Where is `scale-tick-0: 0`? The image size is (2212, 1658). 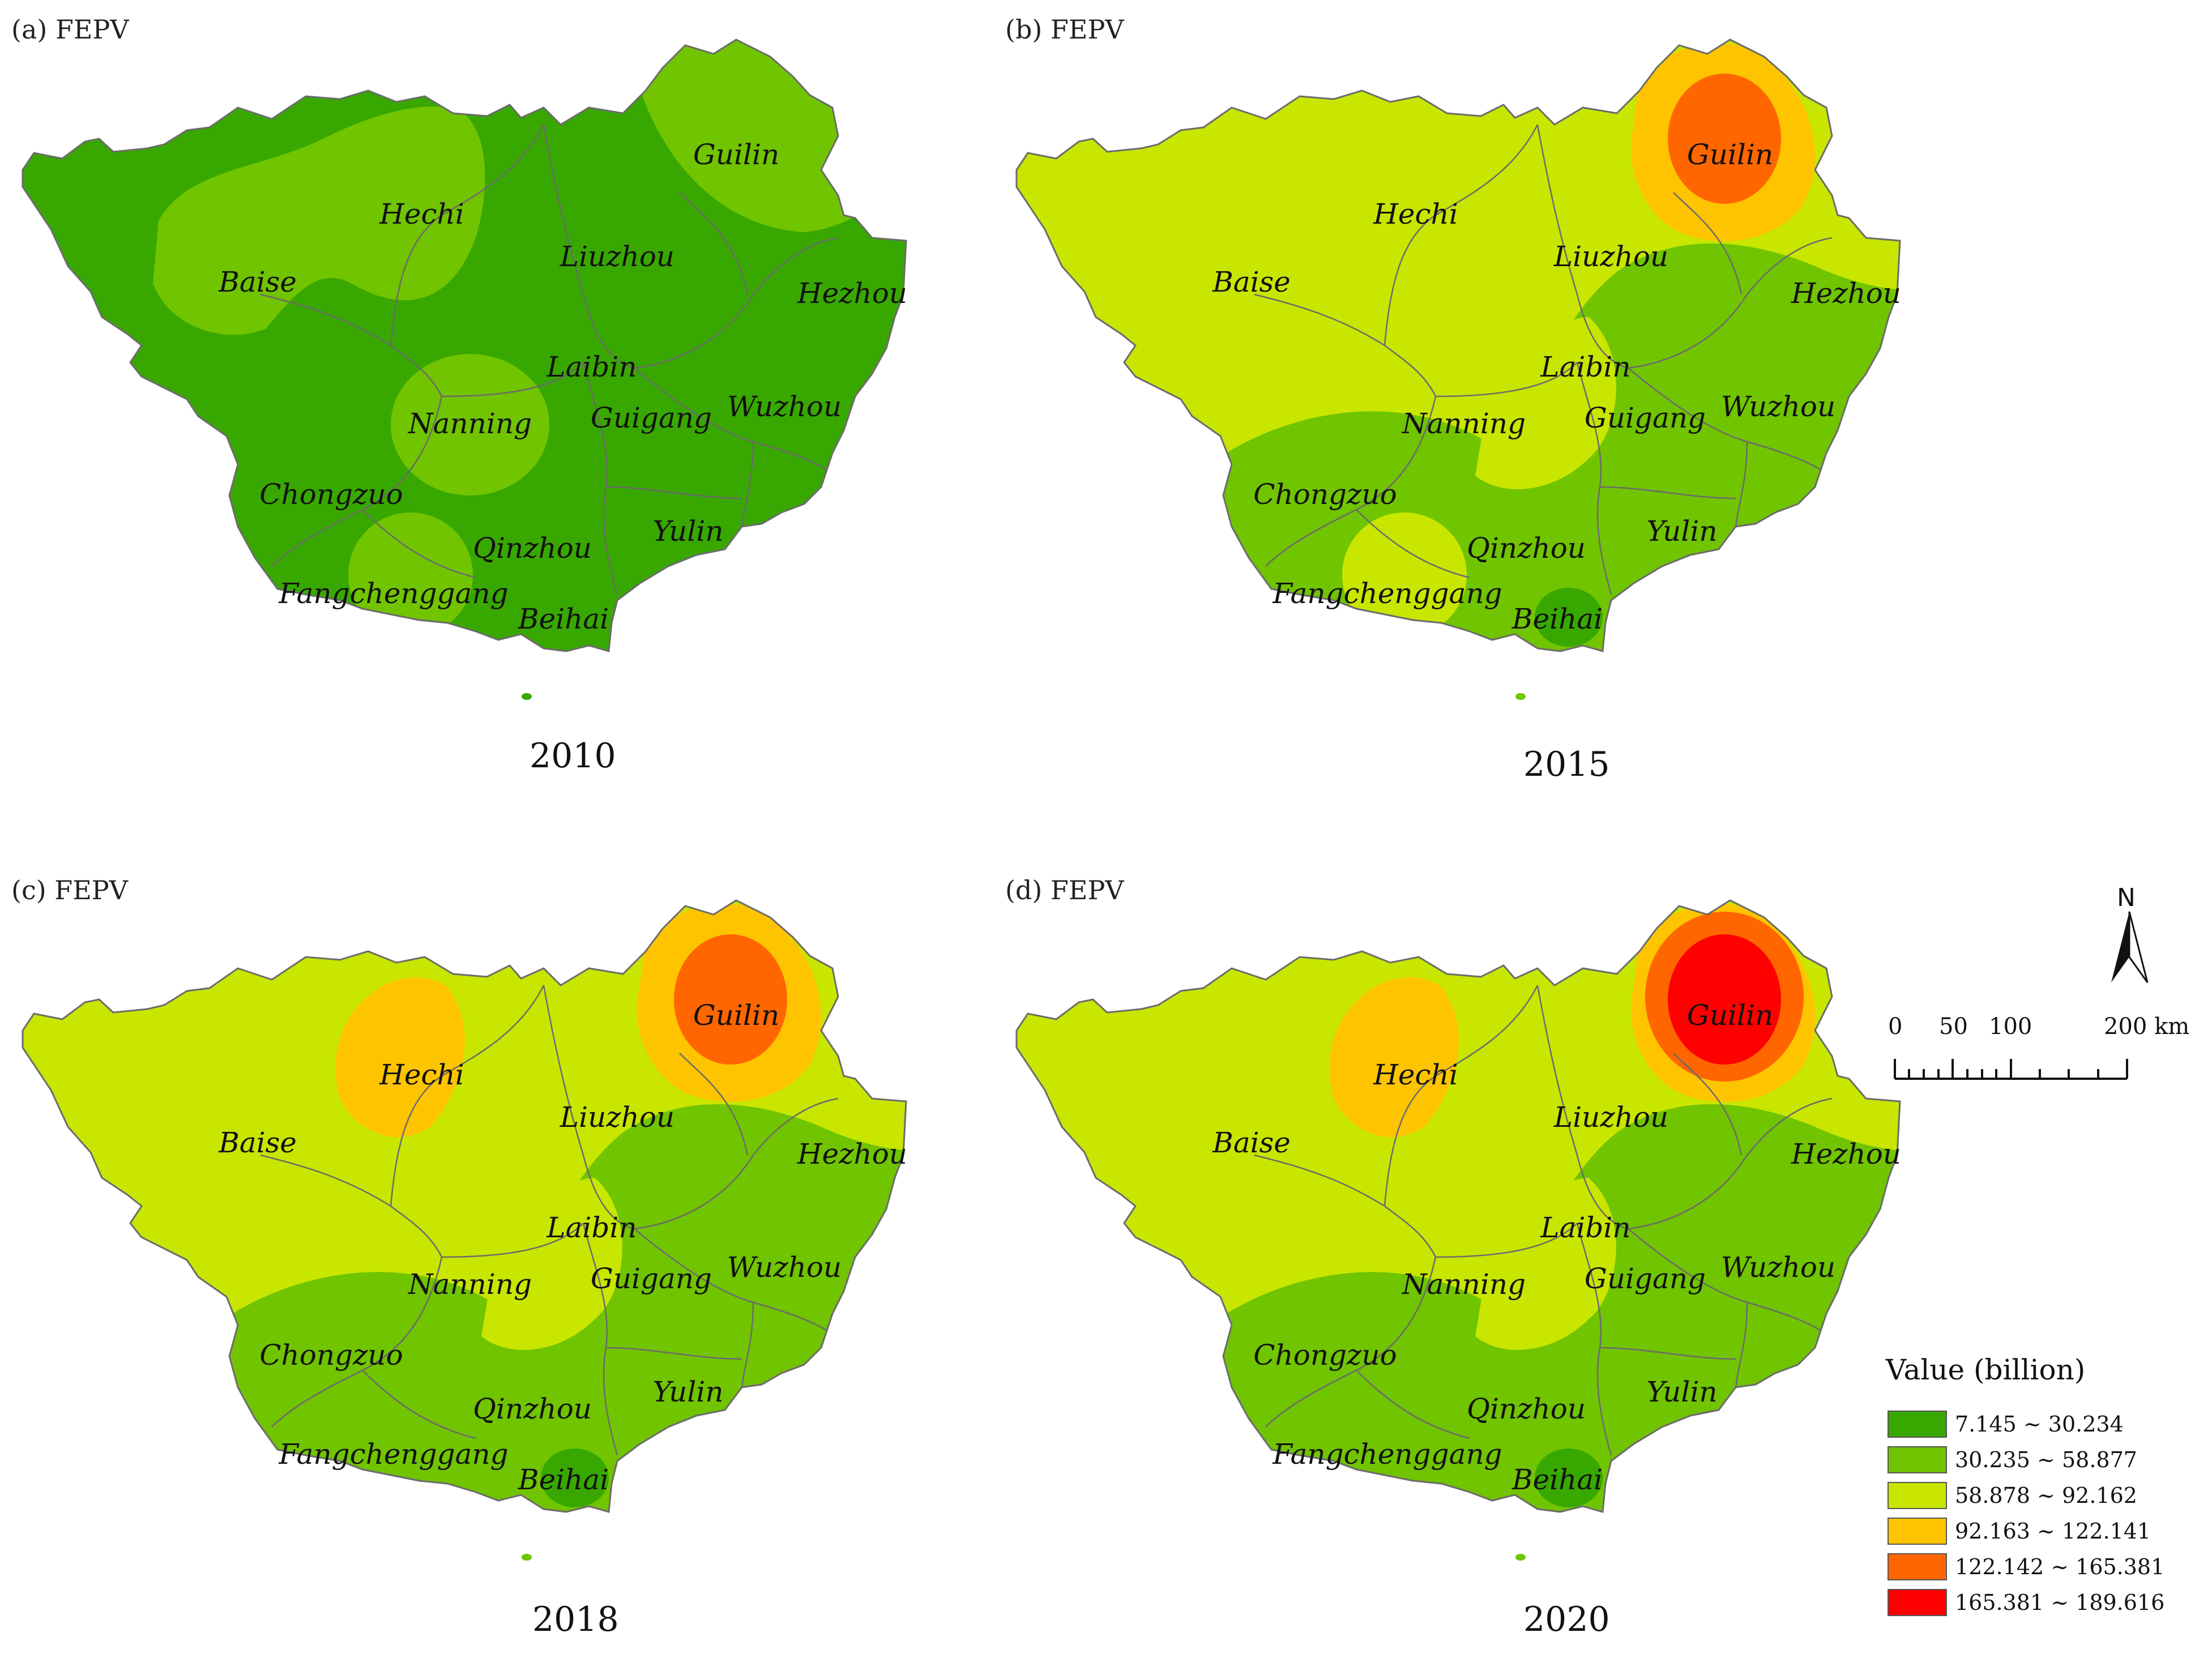 scale-tick-0: 0 is located at coordinates (1896, 1027).